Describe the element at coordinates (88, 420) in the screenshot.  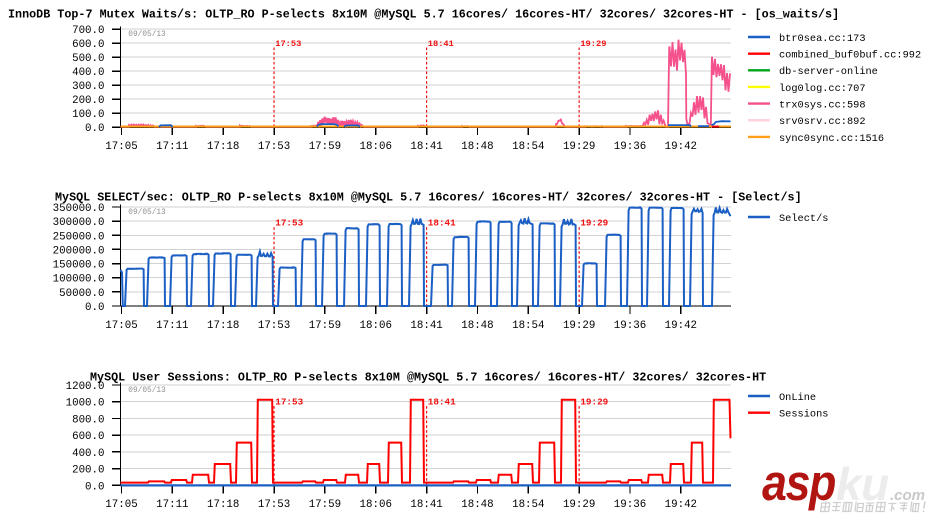
I see `svg-text: 800.0` at that location.